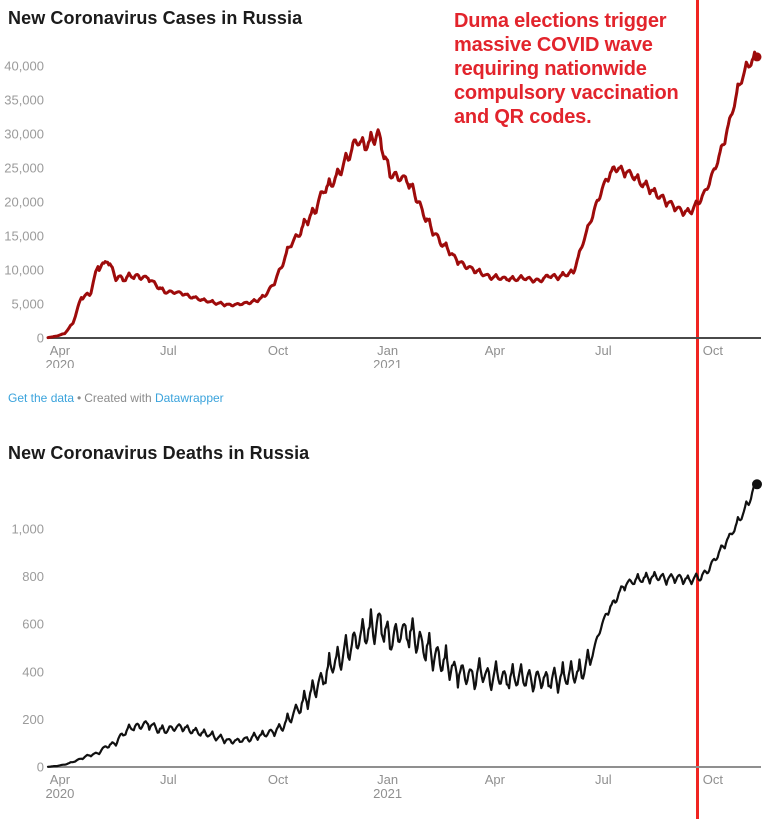  Describe the element at coordinates (24, 100) in the screenshot. I see `y-axis-tick-label: 35,000` at that location.